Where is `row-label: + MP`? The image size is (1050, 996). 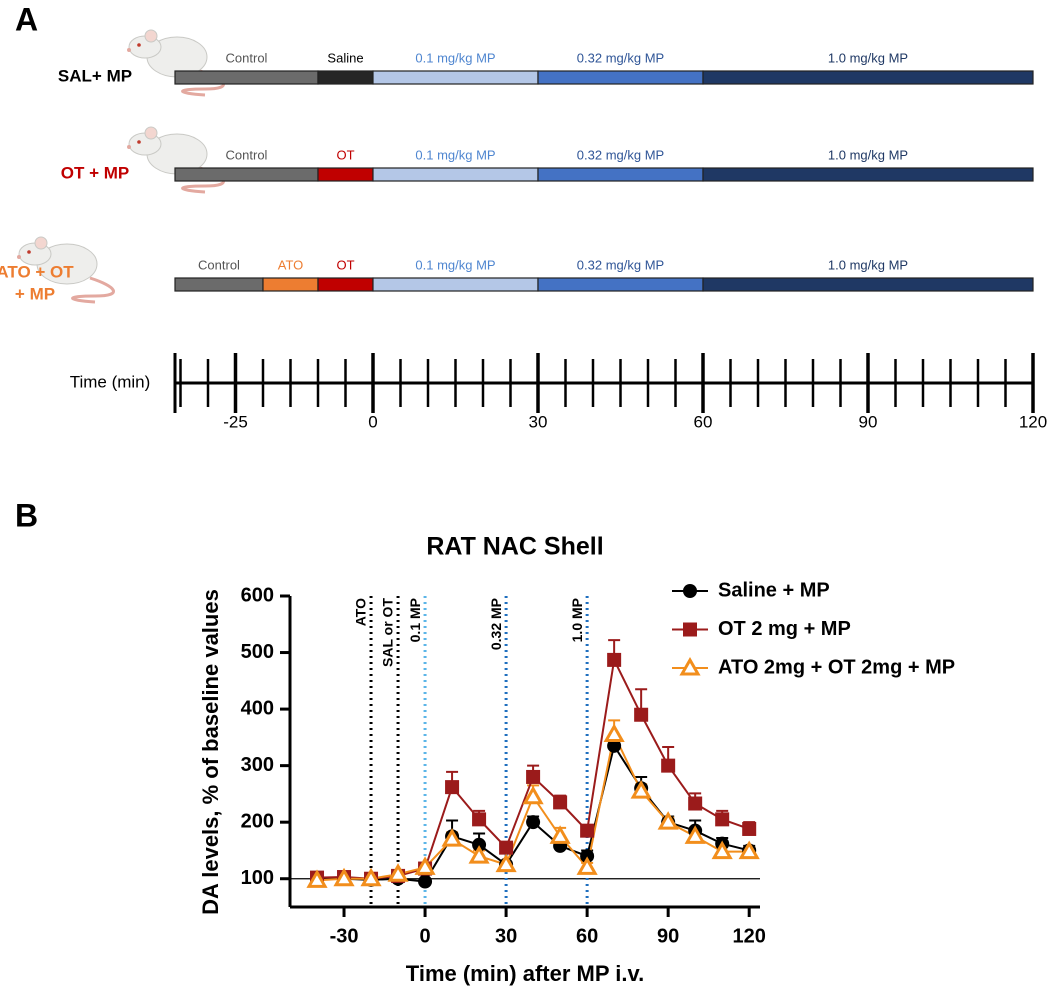 row-label: + MP is located at coordinates (35, 293).